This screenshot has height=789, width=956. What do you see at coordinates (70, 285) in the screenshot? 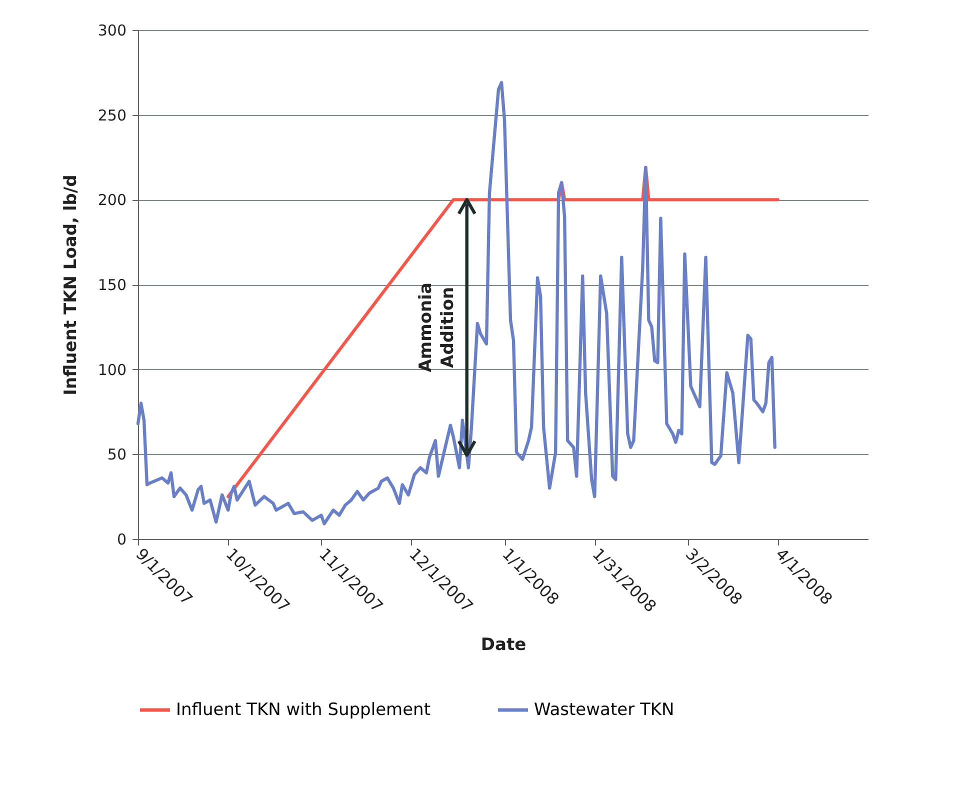
I see `y-axis-title: Influent TKN Load, lb/d` at bounding box center [70, 285].